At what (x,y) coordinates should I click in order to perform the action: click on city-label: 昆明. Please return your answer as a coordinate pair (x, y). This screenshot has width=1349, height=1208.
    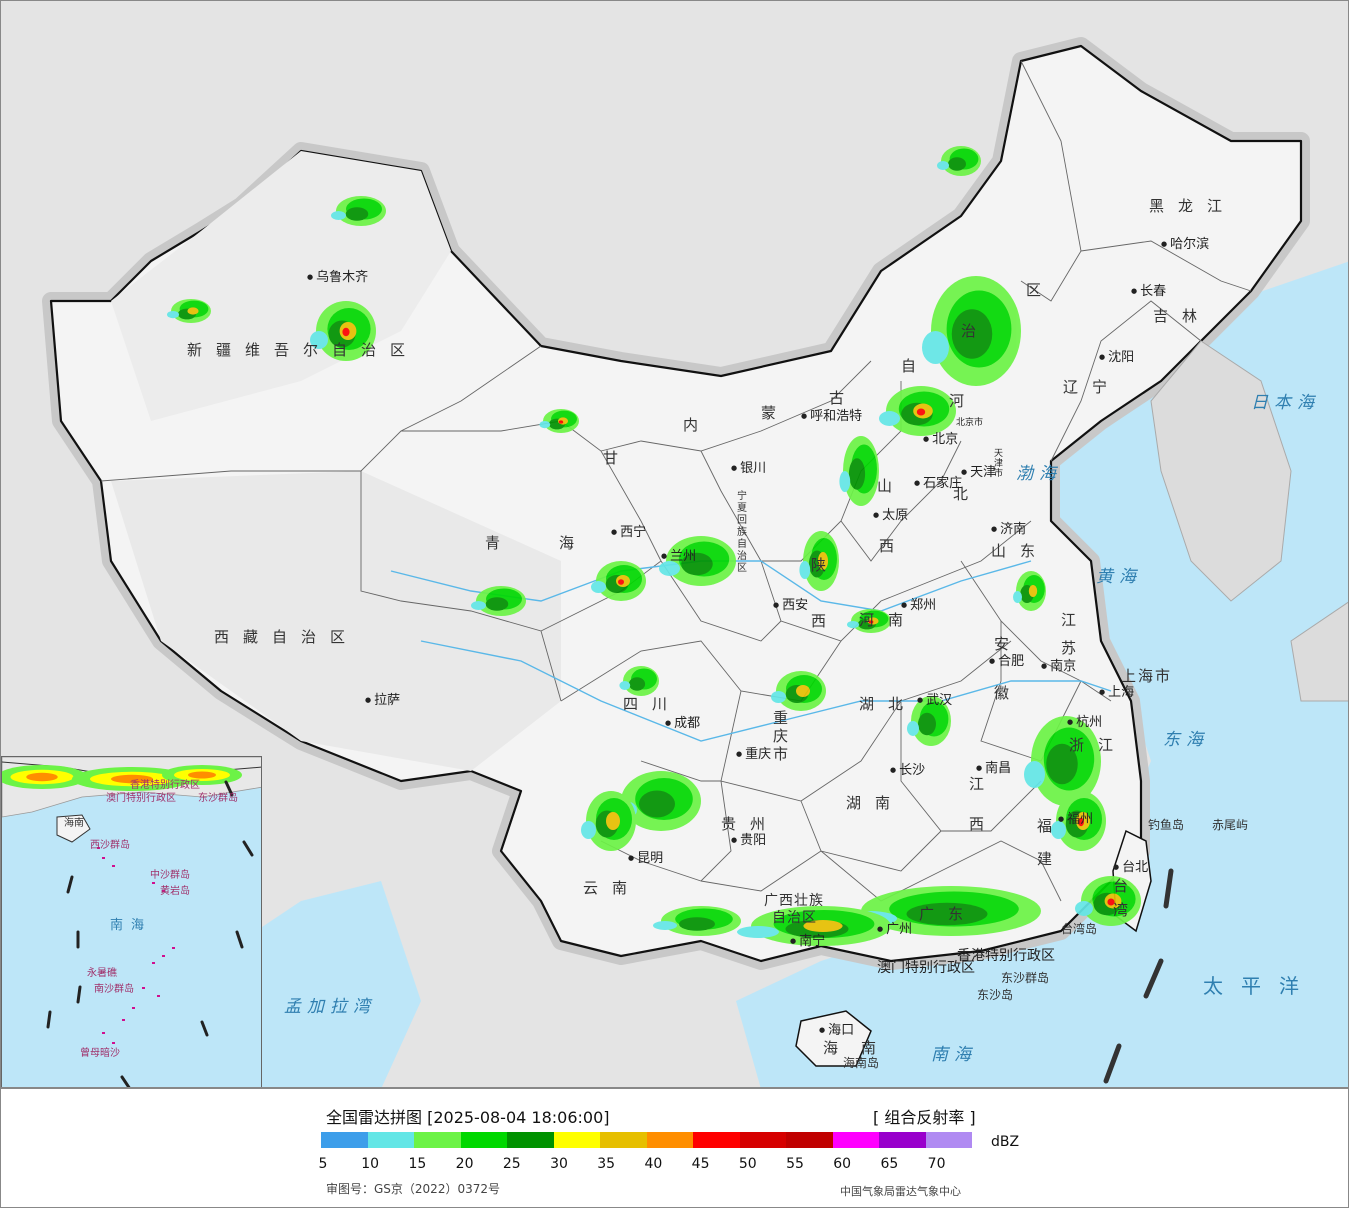
    Looking at the image, I should click on (645, 858).